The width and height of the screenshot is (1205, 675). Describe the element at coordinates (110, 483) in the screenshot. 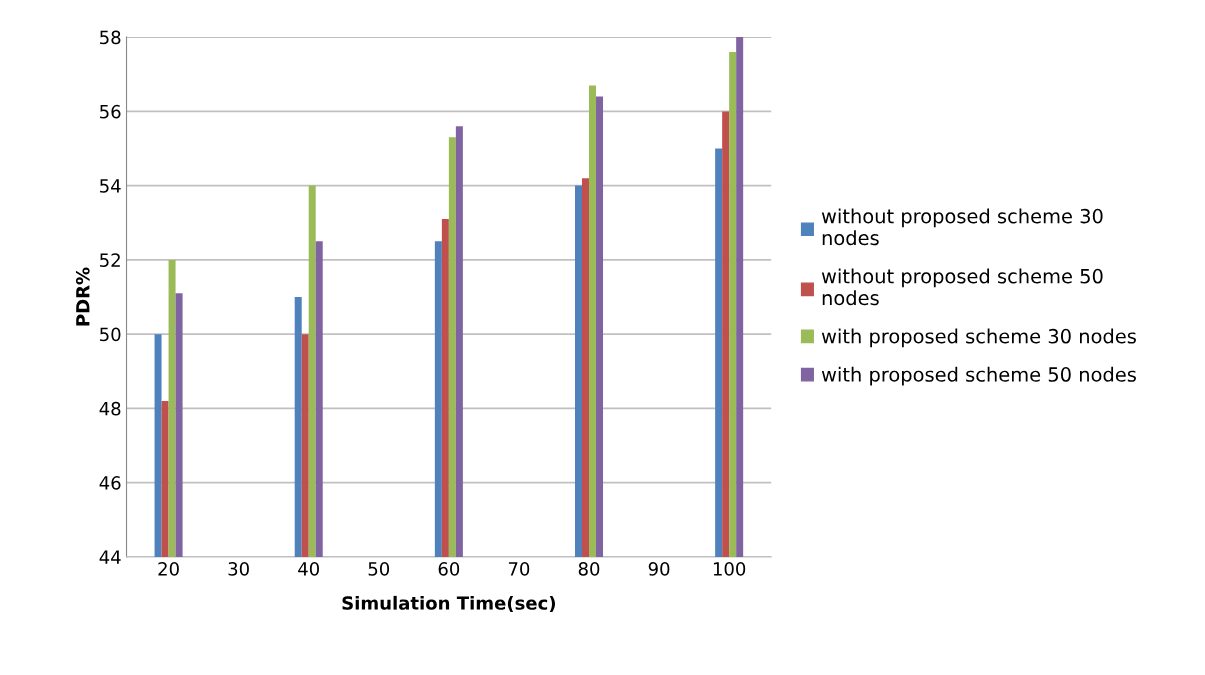

I see `y-tick-label: 46` at that location.